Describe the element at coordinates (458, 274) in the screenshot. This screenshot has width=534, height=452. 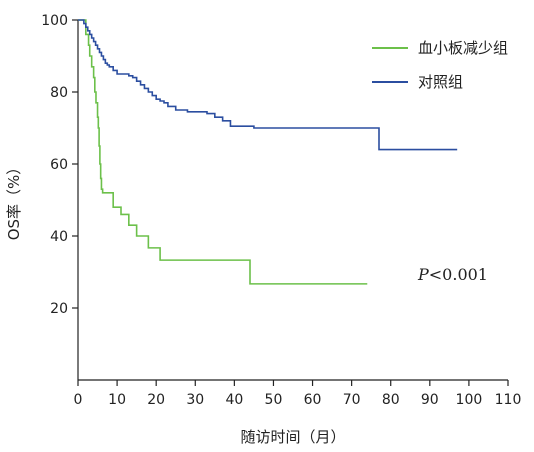
I see `p-value-text: <0.001` at that location.